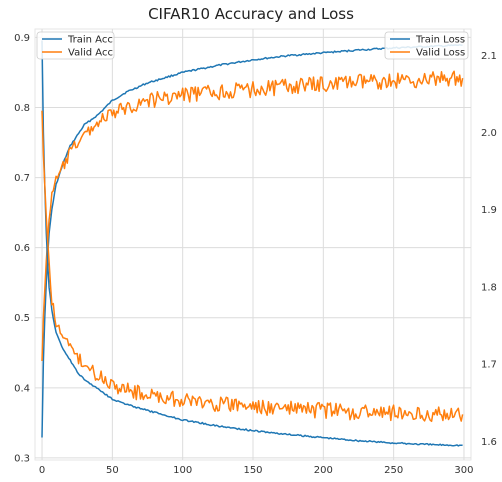 This screenshot has height=482, width=502. Describe the element at coordinates (489, 56) in the screenshot. I see `y2-tick-label: 2.1` at that location.